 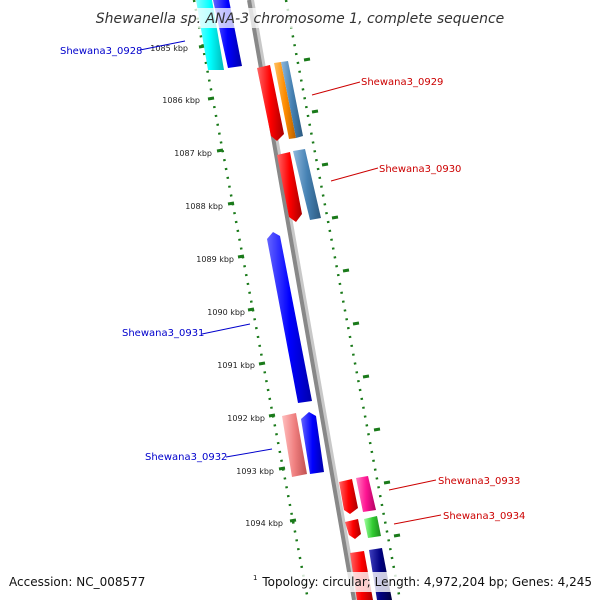 What do you see at coordinates (479, 481) in the screenshot?
I see `gene-label-shewana3-0933: Shewana3_0933` at bounding box center [479, 481].